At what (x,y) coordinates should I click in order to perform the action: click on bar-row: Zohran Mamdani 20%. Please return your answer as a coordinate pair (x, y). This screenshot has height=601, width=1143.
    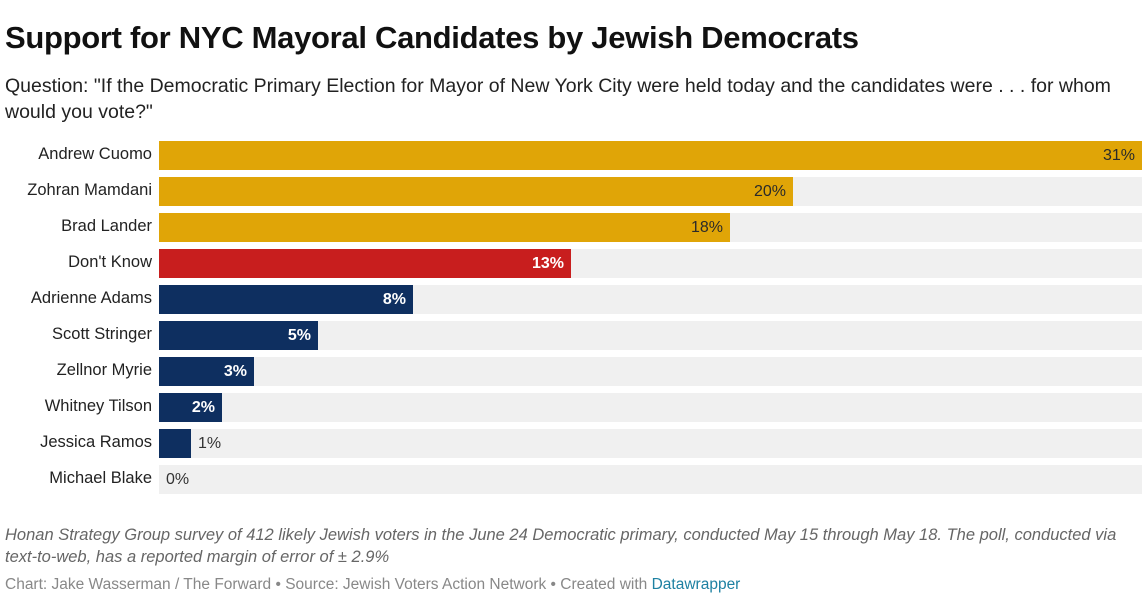
    Looking at the image, I should click on (571, 191).